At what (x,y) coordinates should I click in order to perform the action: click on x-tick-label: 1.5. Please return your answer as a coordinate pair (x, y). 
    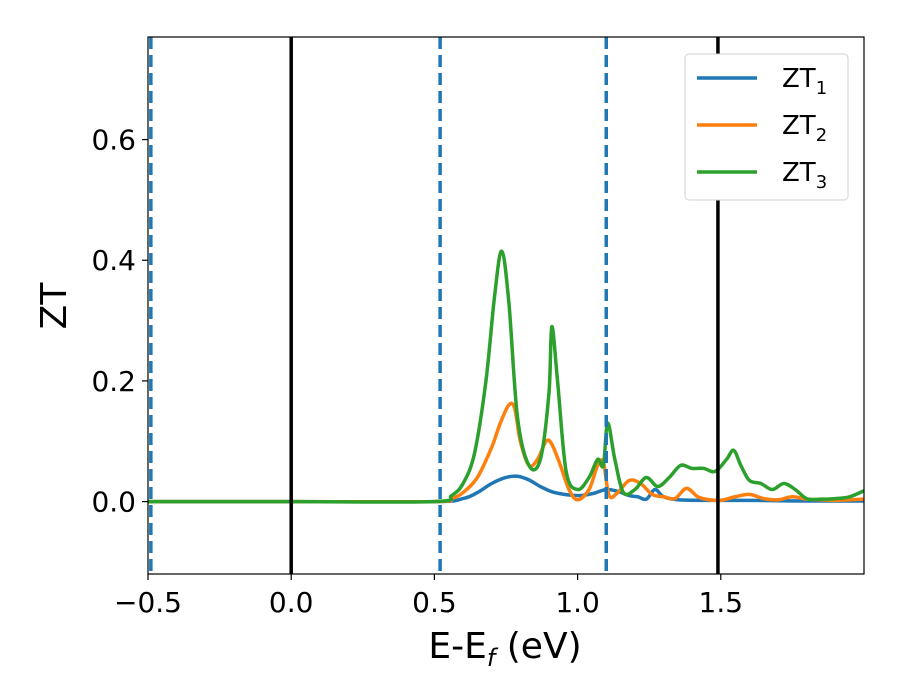
    Looking at the image, I should click on (721, 602).